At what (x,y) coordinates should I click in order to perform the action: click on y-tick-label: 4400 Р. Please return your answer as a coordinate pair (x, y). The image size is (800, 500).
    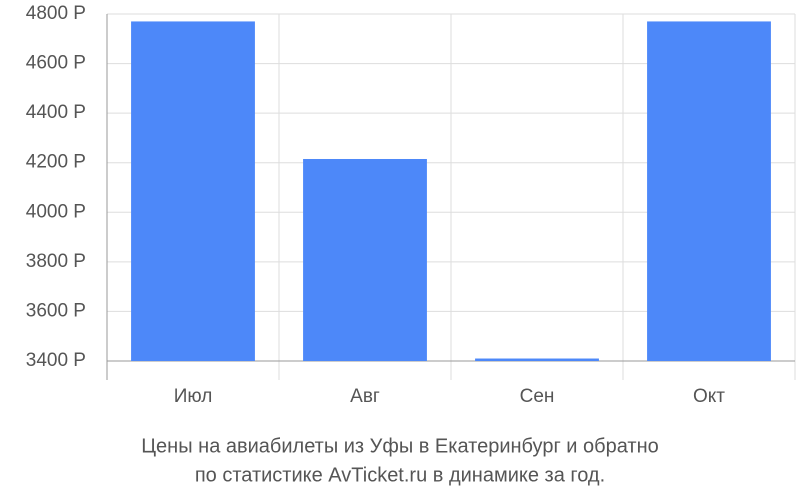
    Looking at the image, I should click on (56, 112).